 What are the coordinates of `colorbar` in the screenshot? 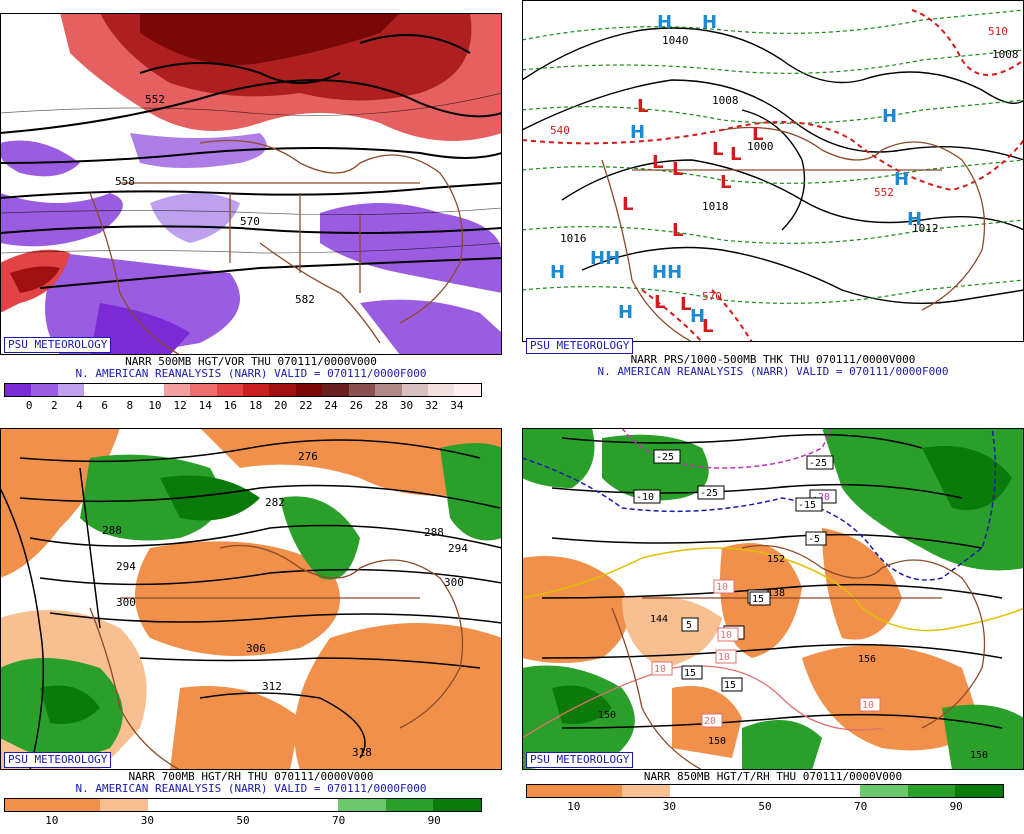 It's located at (765, 791).